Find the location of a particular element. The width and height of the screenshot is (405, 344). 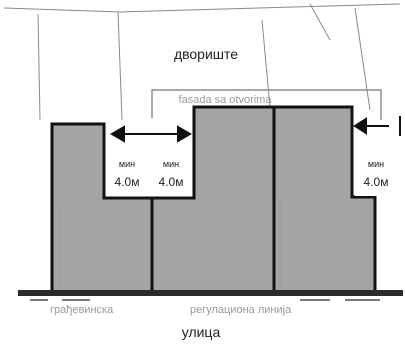

arrowhead-right-setback-icon is located at coordinates (360, 126).